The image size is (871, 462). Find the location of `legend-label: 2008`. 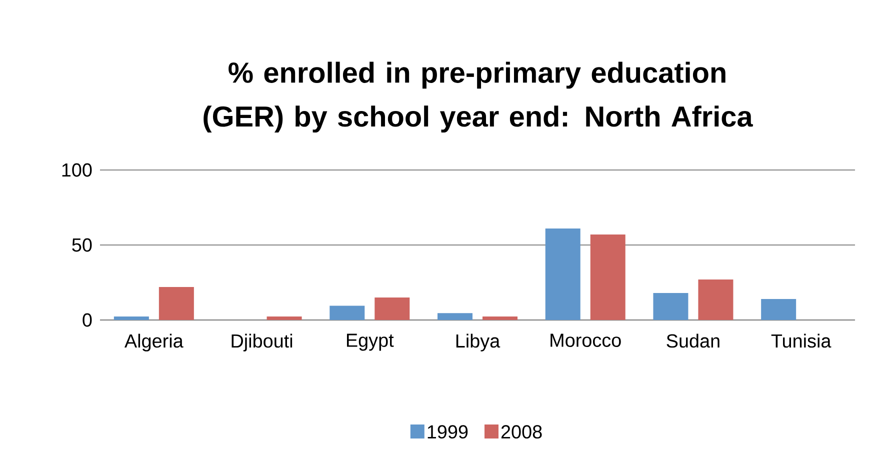

legend-label: 2008 is located at coordinates (521, 432).